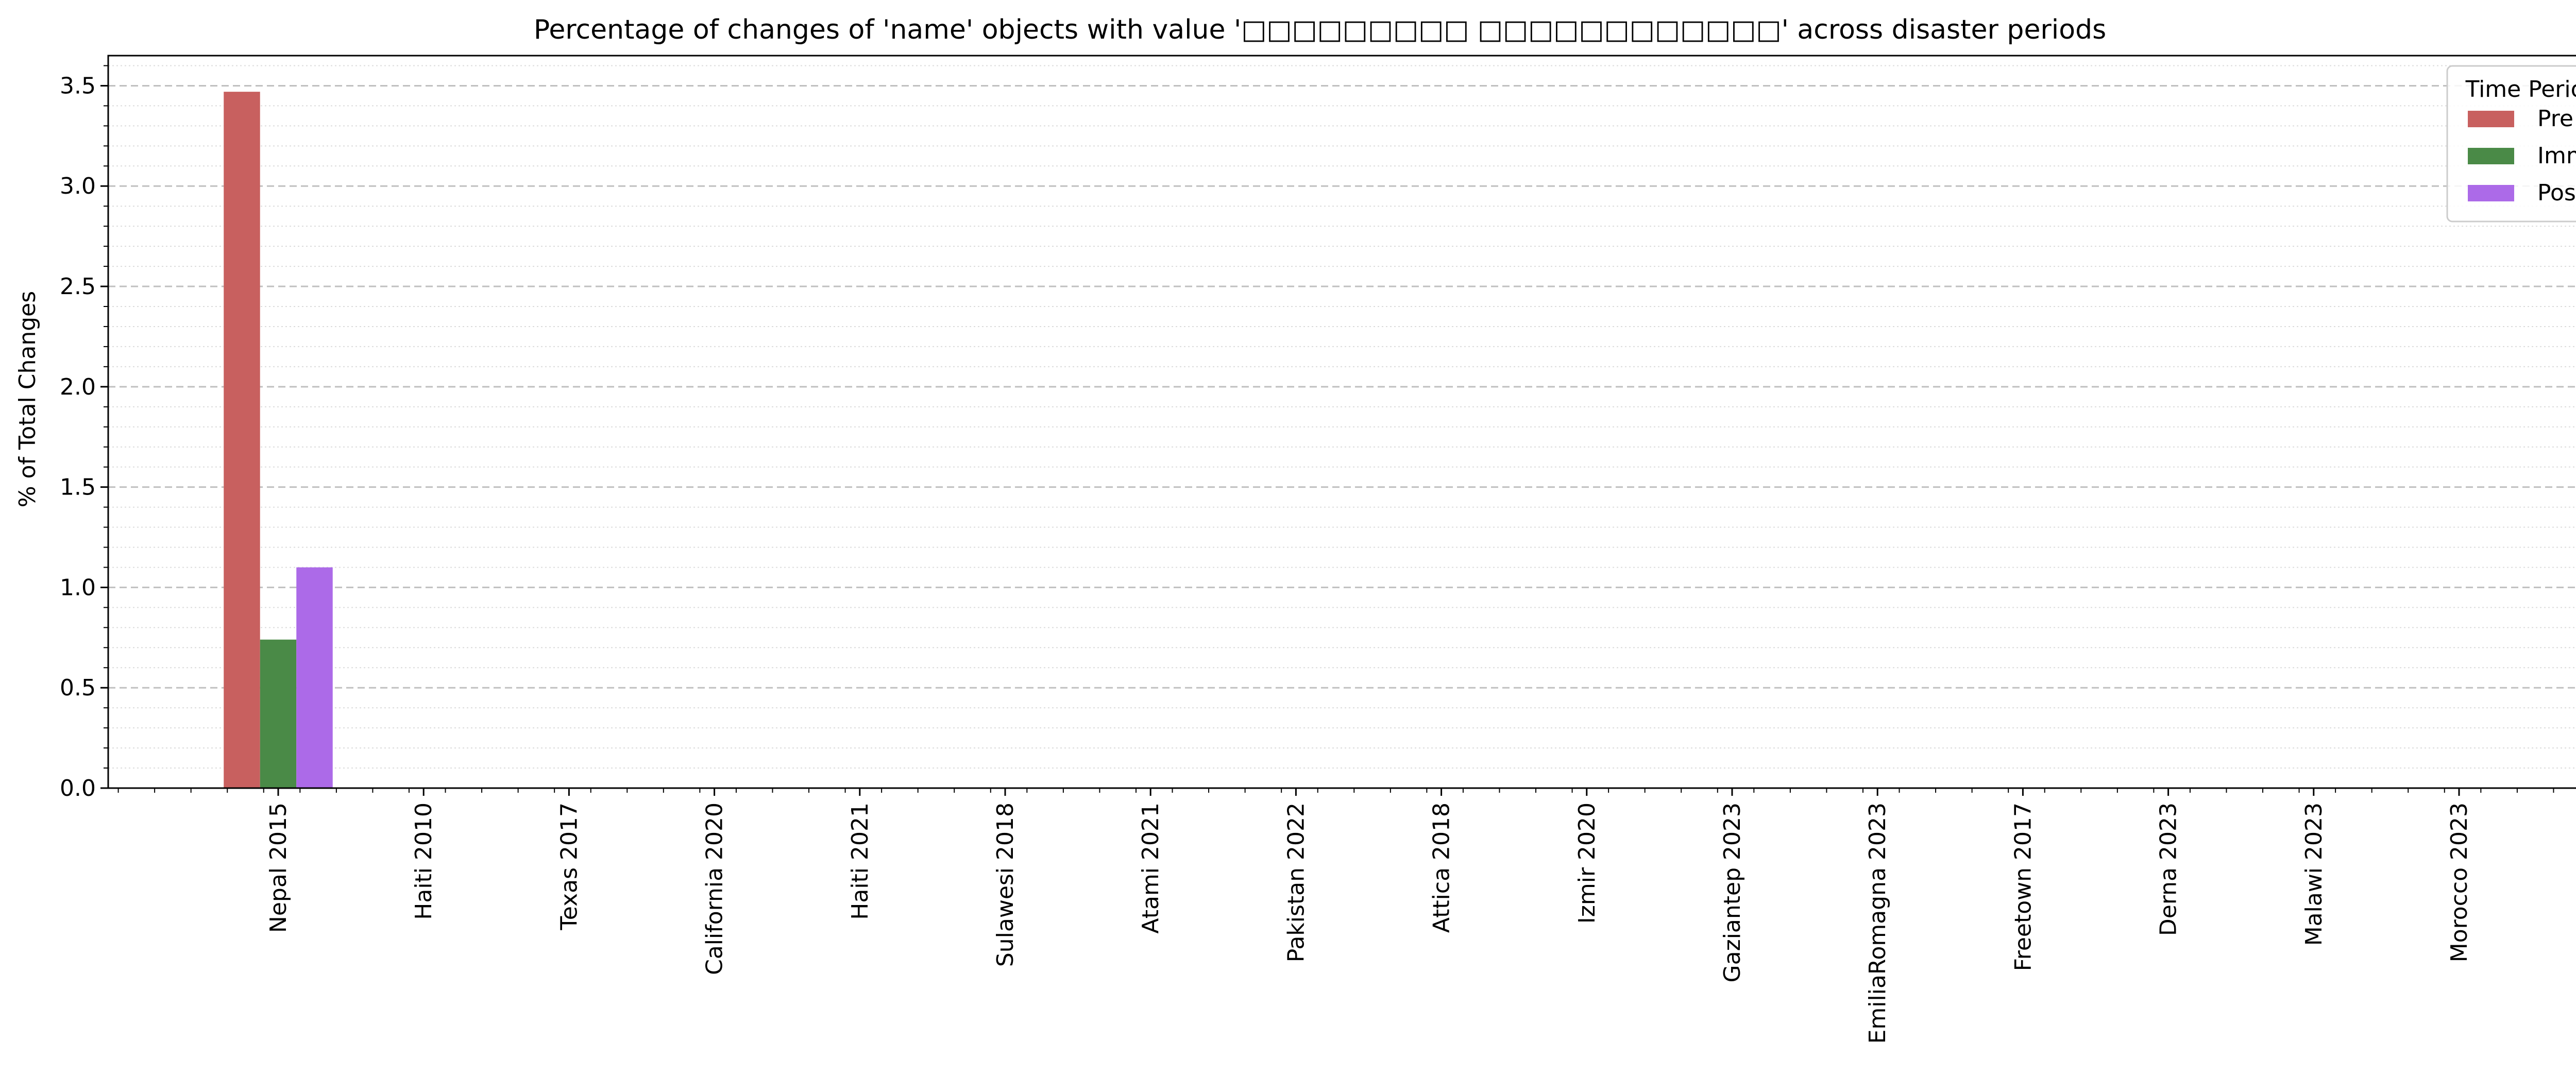  I want to click on bar-post, so click(314, 677).